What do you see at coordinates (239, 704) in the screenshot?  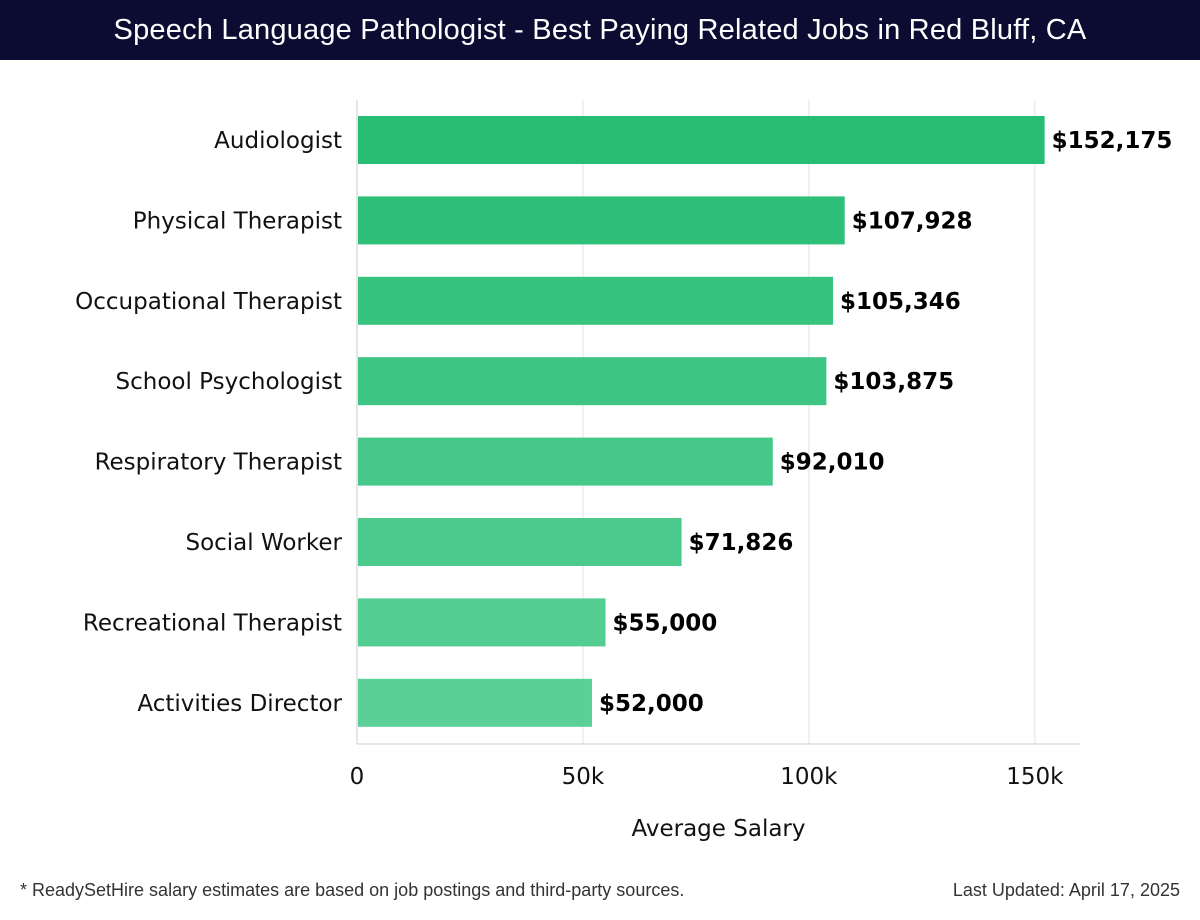 I see `category-label: Activities Director` at bounding box center [239, 704].